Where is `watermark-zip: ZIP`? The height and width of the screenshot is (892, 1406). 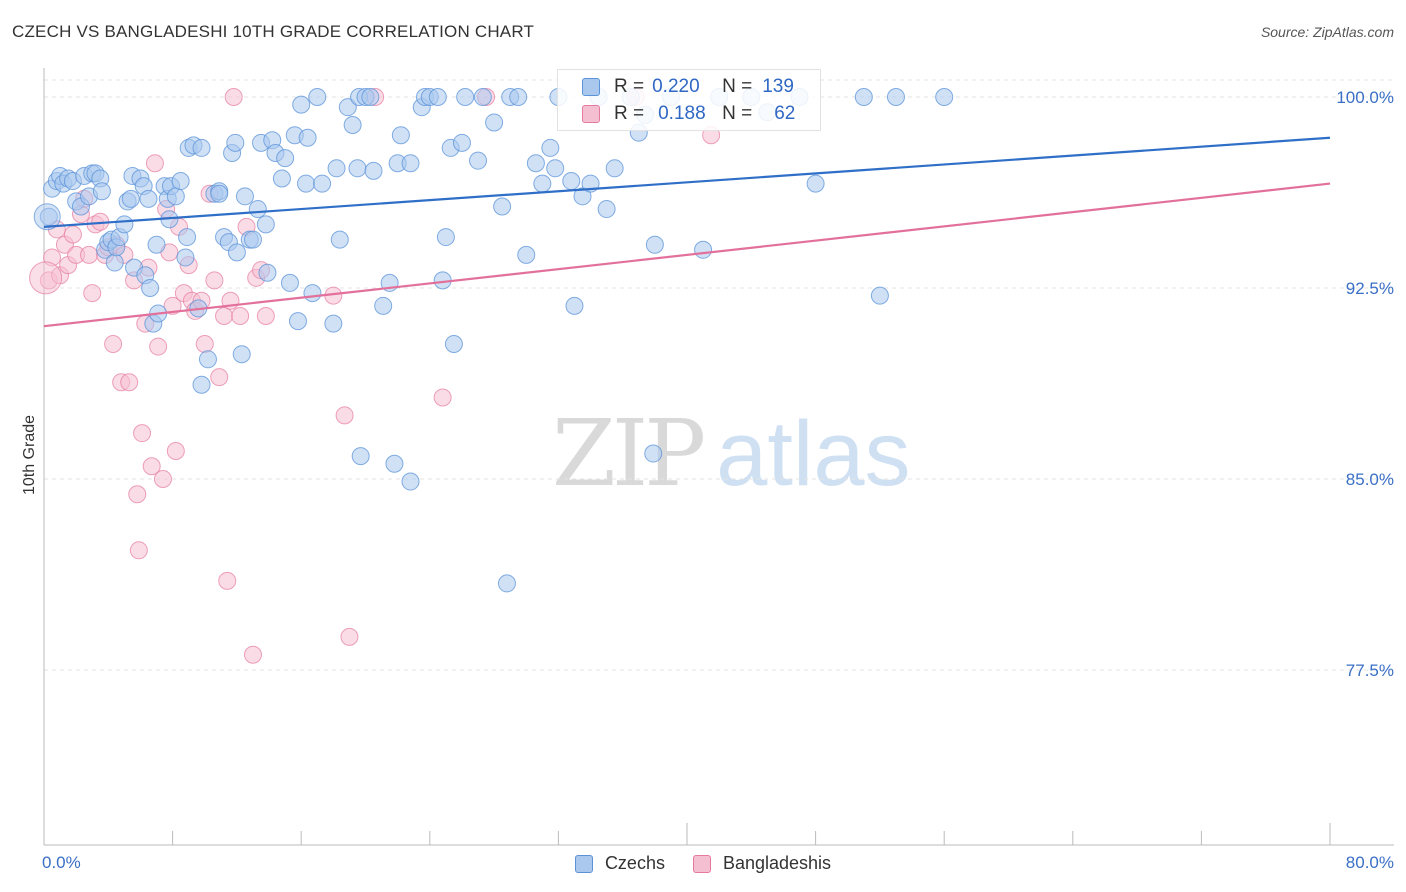 watermark-zip: ZIP is located at coordinates (629, 453).